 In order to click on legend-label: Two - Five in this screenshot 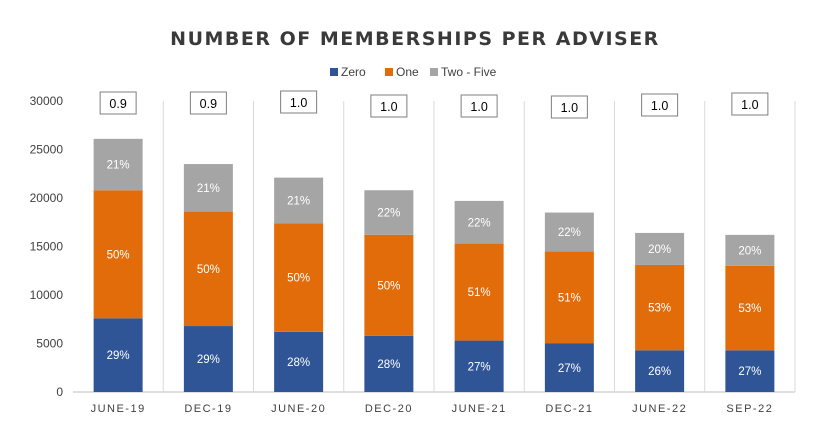, I will do `click(469, 72)`.